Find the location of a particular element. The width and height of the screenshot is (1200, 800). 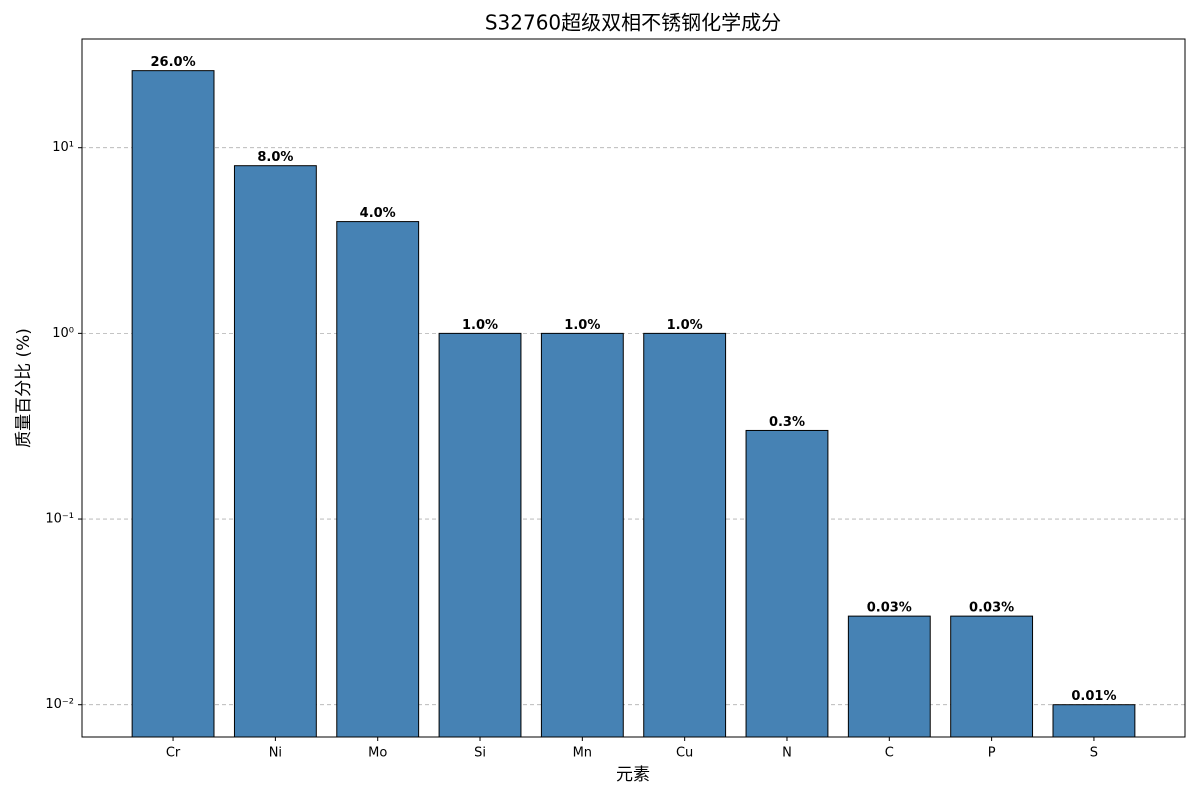

x-tick-label: C is located at coordinates (889, 753).